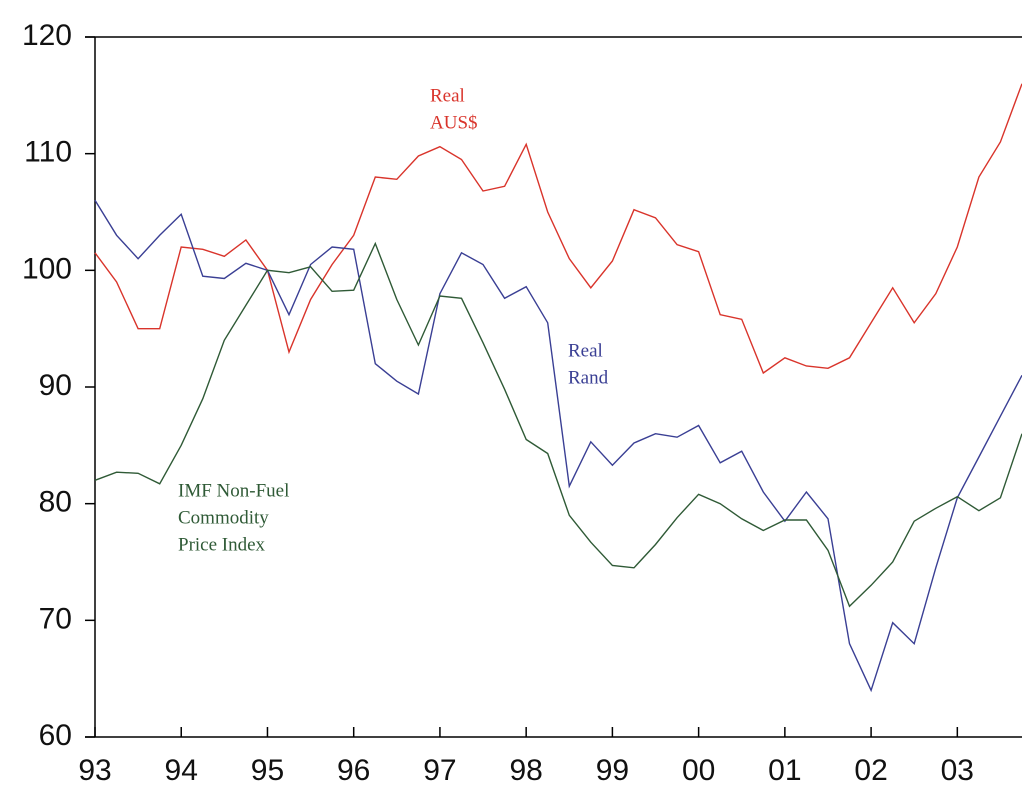  What do you see at coordinates (47, 35) in the screenshot?
I see `y-tick-label: 120` at bounding box center [47, 35].